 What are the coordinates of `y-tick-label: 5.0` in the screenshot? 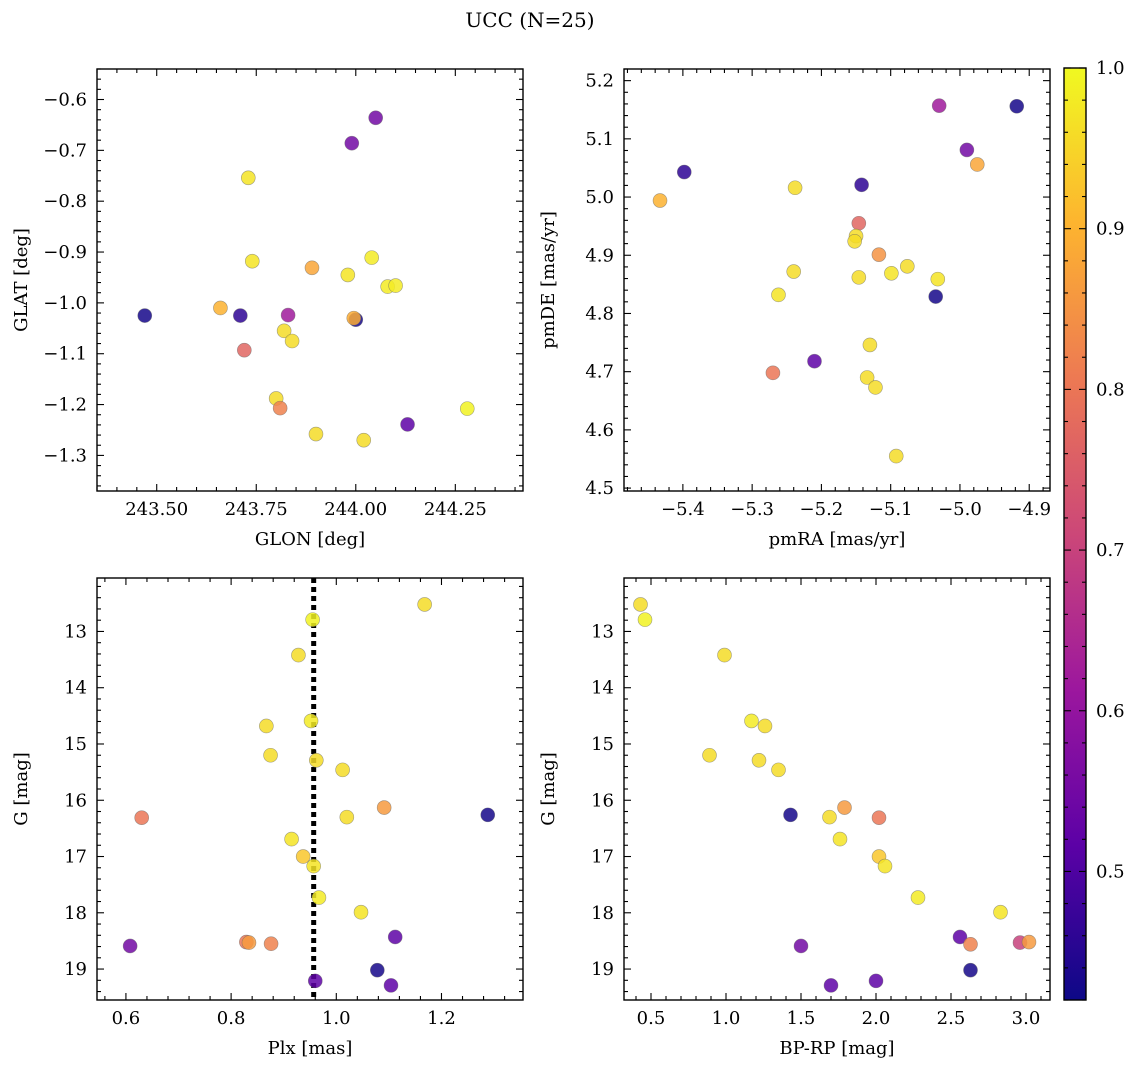 It's located at (599, 197).